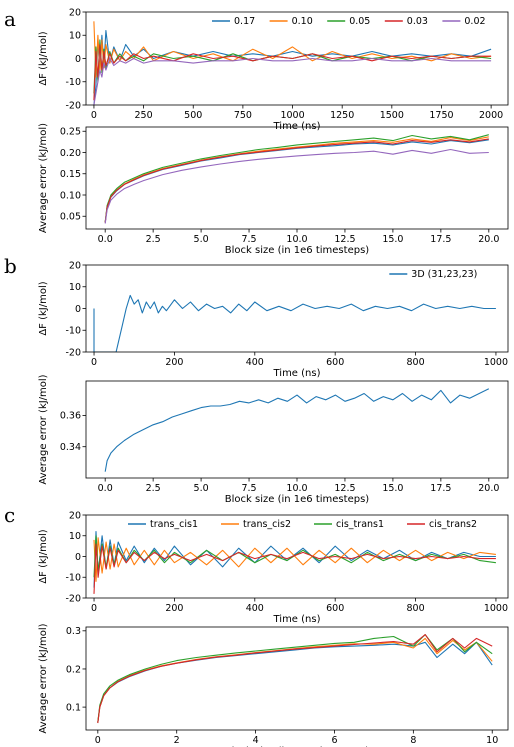 This screenshot has height=747, width=514. Describe the element at coordinates (334, 740) in the screenshot. I see `x-tick-label: 6` at that location.